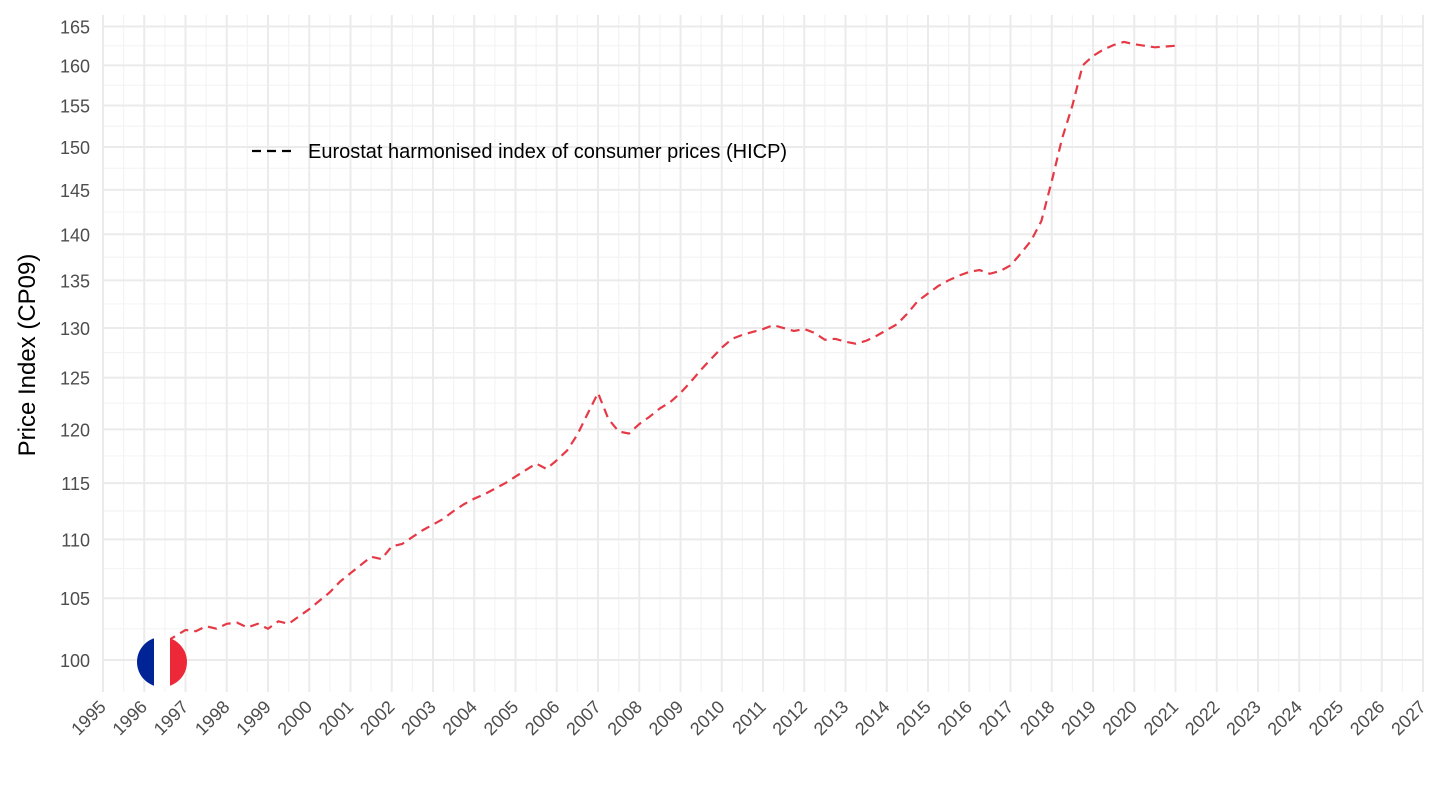 The width and height of the screenshot is (1440, 810). What do you see at coordinates (707, 718) in the screenshot?
I see `x-tick-label: 2010` at bounding box center [707, 718].